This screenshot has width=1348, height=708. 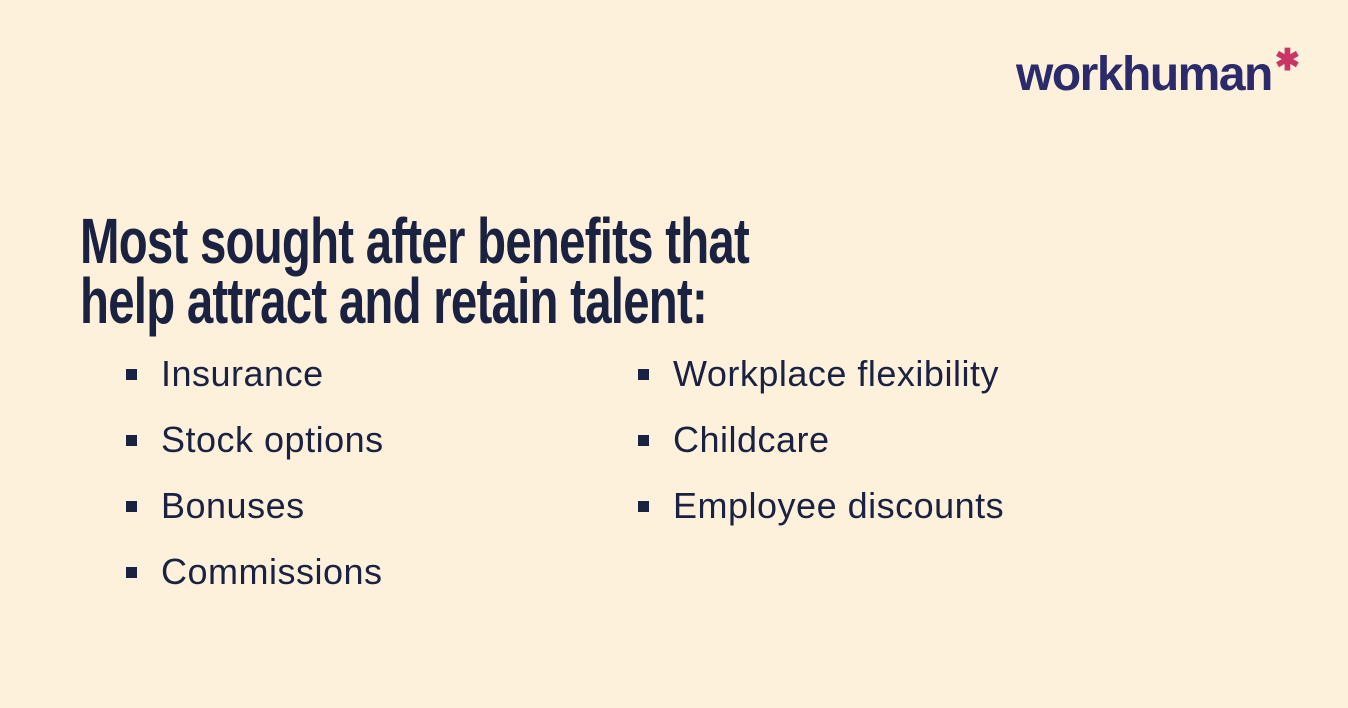 I want to click on workhuman-logo-text: workhuman, so click(x=1144, y=74).